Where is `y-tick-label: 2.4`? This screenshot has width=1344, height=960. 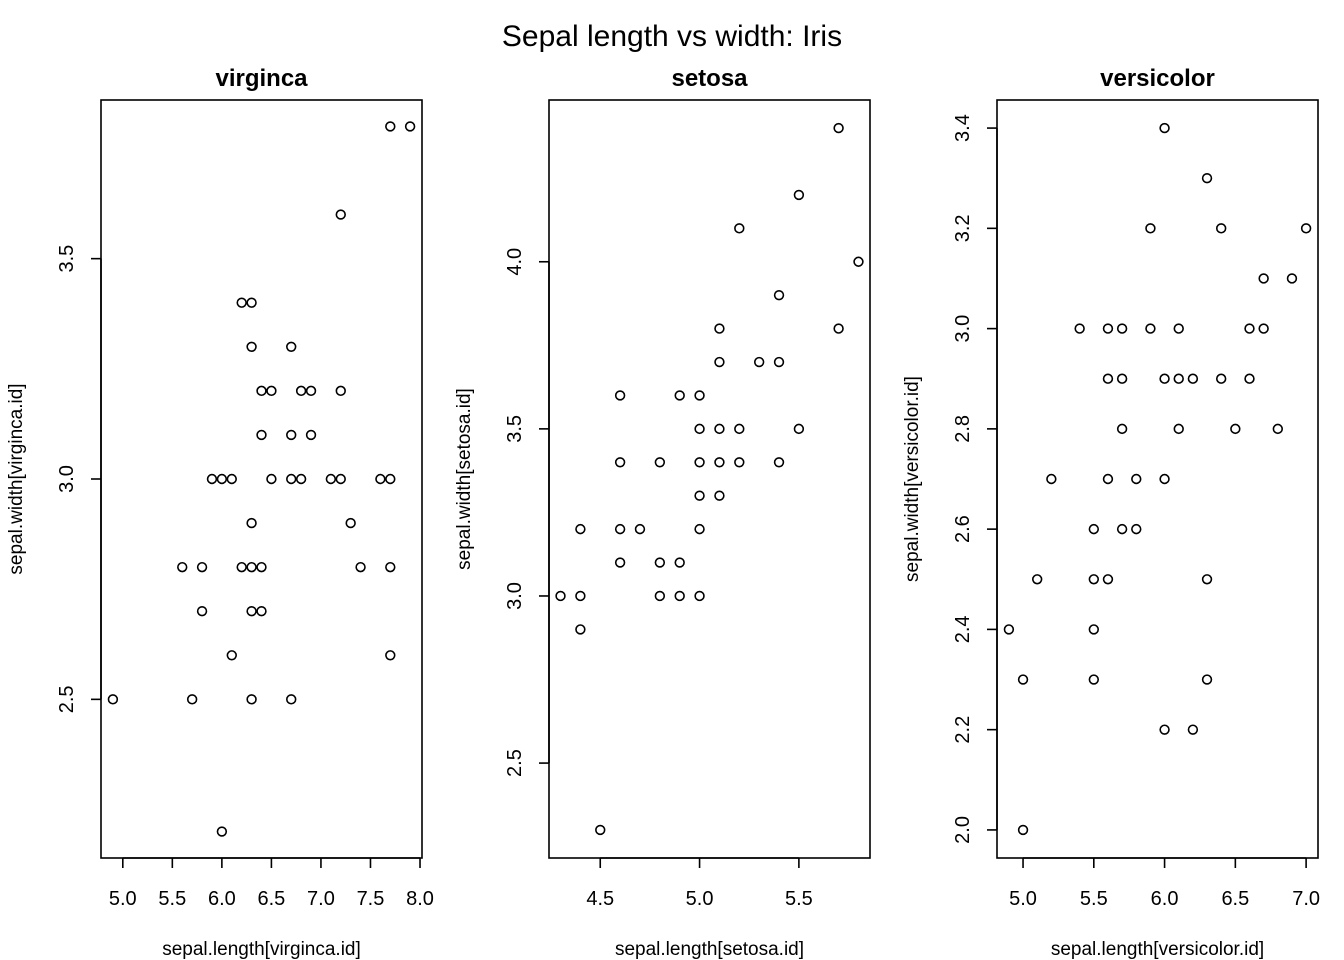
y-tick-label: 2.4 is located at coordinates (963, 629).